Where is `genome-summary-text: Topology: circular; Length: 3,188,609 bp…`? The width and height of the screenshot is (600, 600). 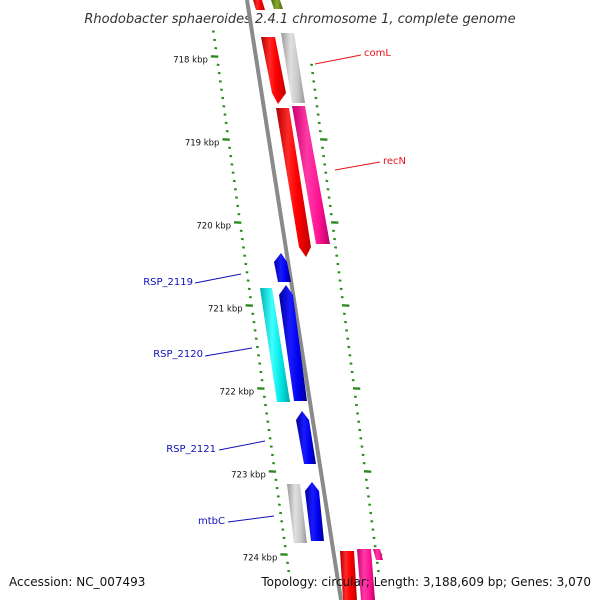
genome-summary-text: Topology: circular; Length: 3,188,609 bp… is located at coordinates (425, 582).